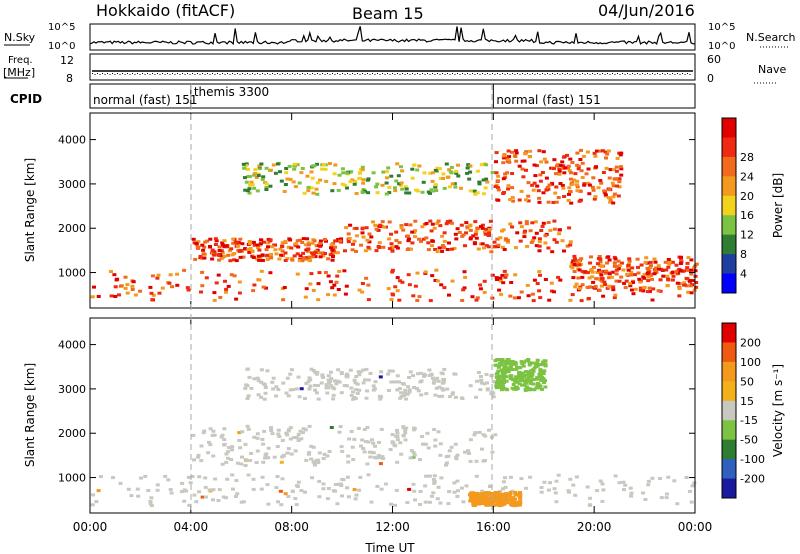 This screenshot has height=554, width=800. What do you see at coordinates (594, 527) in the screenshot?
I see `time-tick-label: 20:00` at bounding box center [594, 527].